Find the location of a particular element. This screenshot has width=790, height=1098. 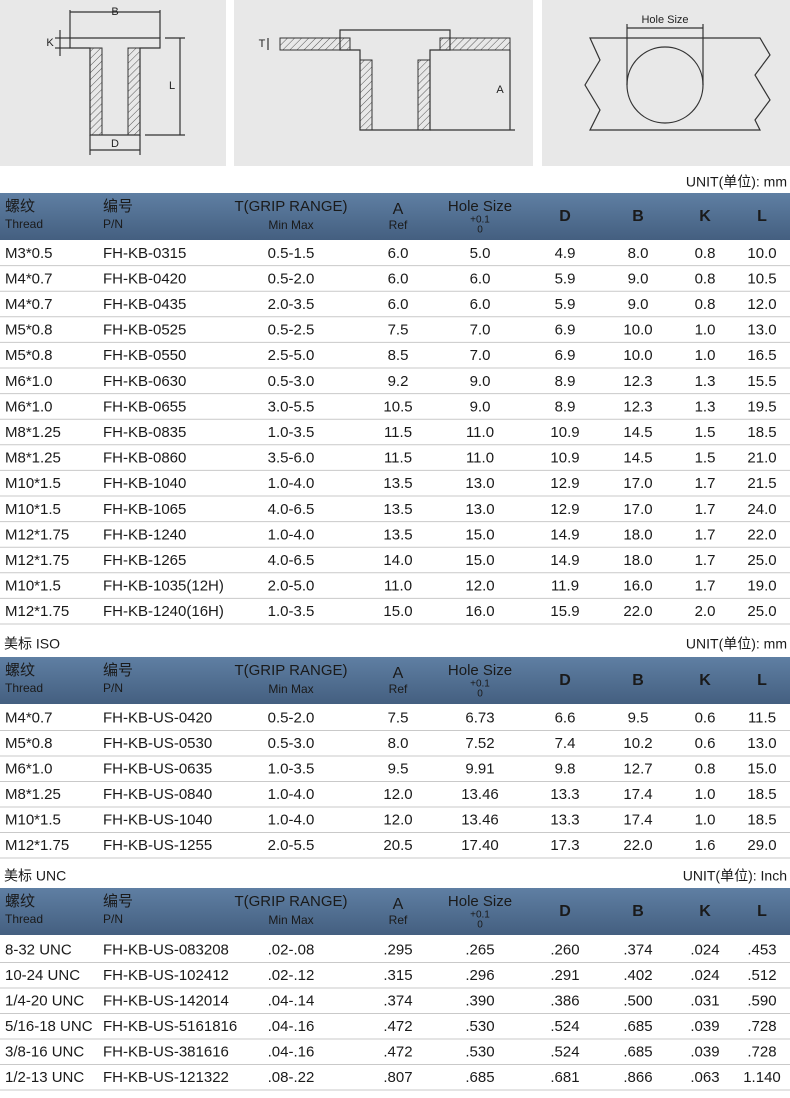

drawing-label: B is located at coordinates (114, 12).